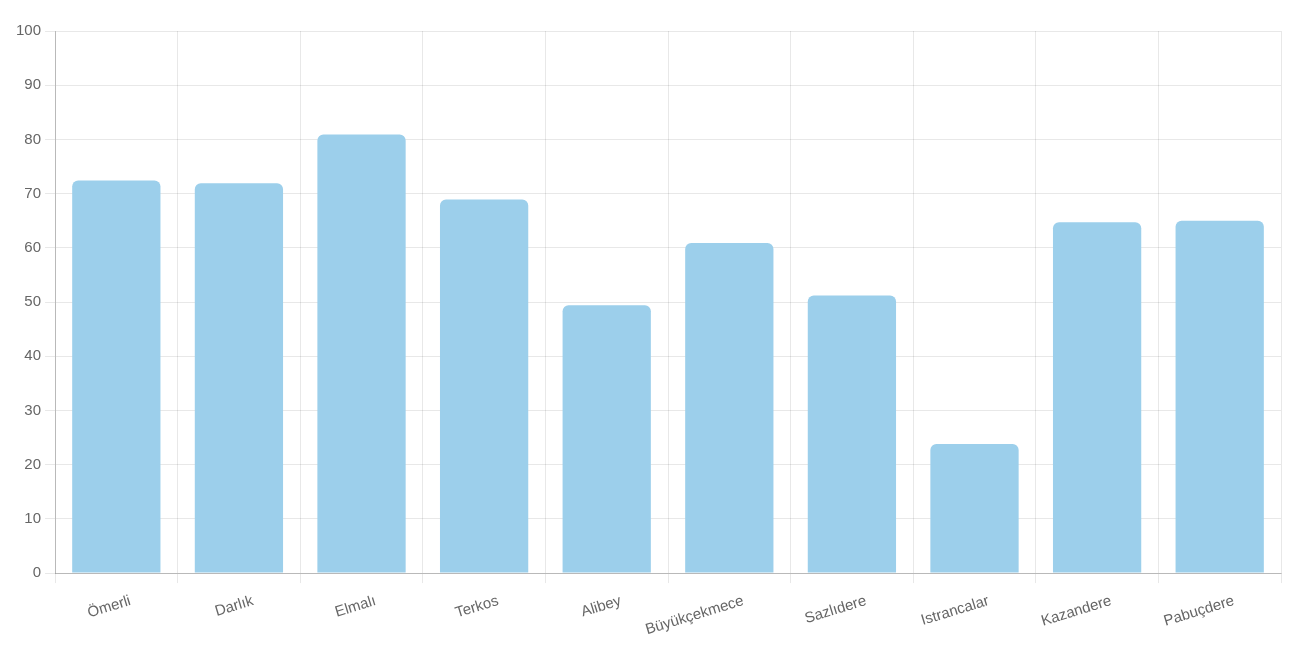 Image resolution: width=1293 pixels, height=655 pixels. I want to click on x-tick-label: Darlık, so click(234, 605).